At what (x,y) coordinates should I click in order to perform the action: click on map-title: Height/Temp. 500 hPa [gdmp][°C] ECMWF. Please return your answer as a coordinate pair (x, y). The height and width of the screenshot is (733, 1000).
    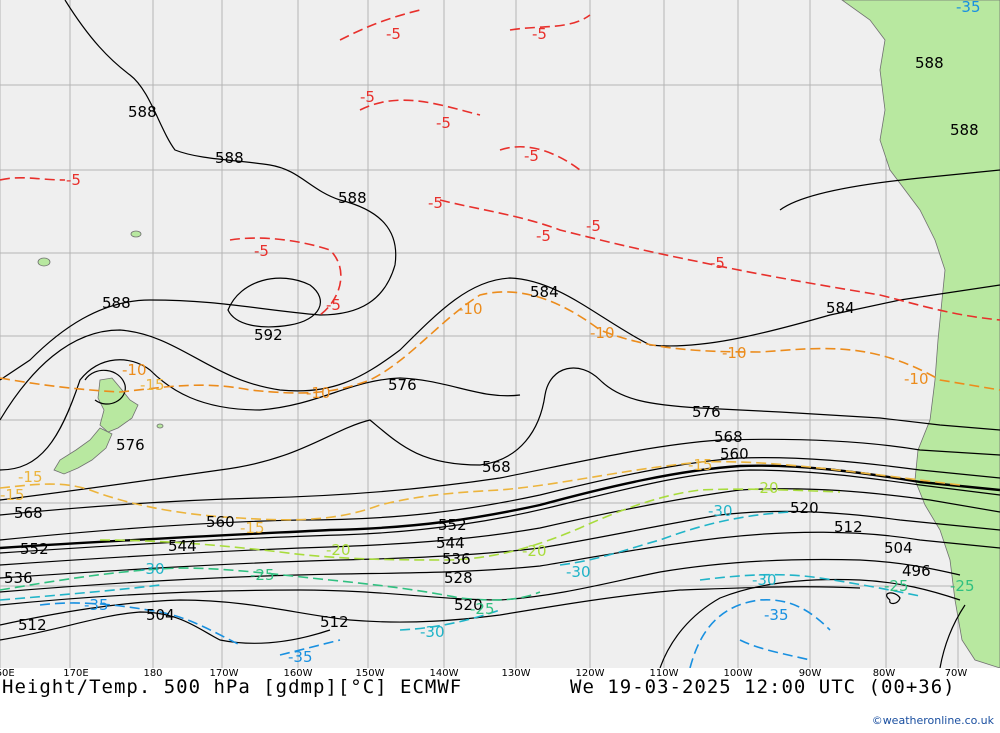
    Looking at the image, I should click on (232, 687).